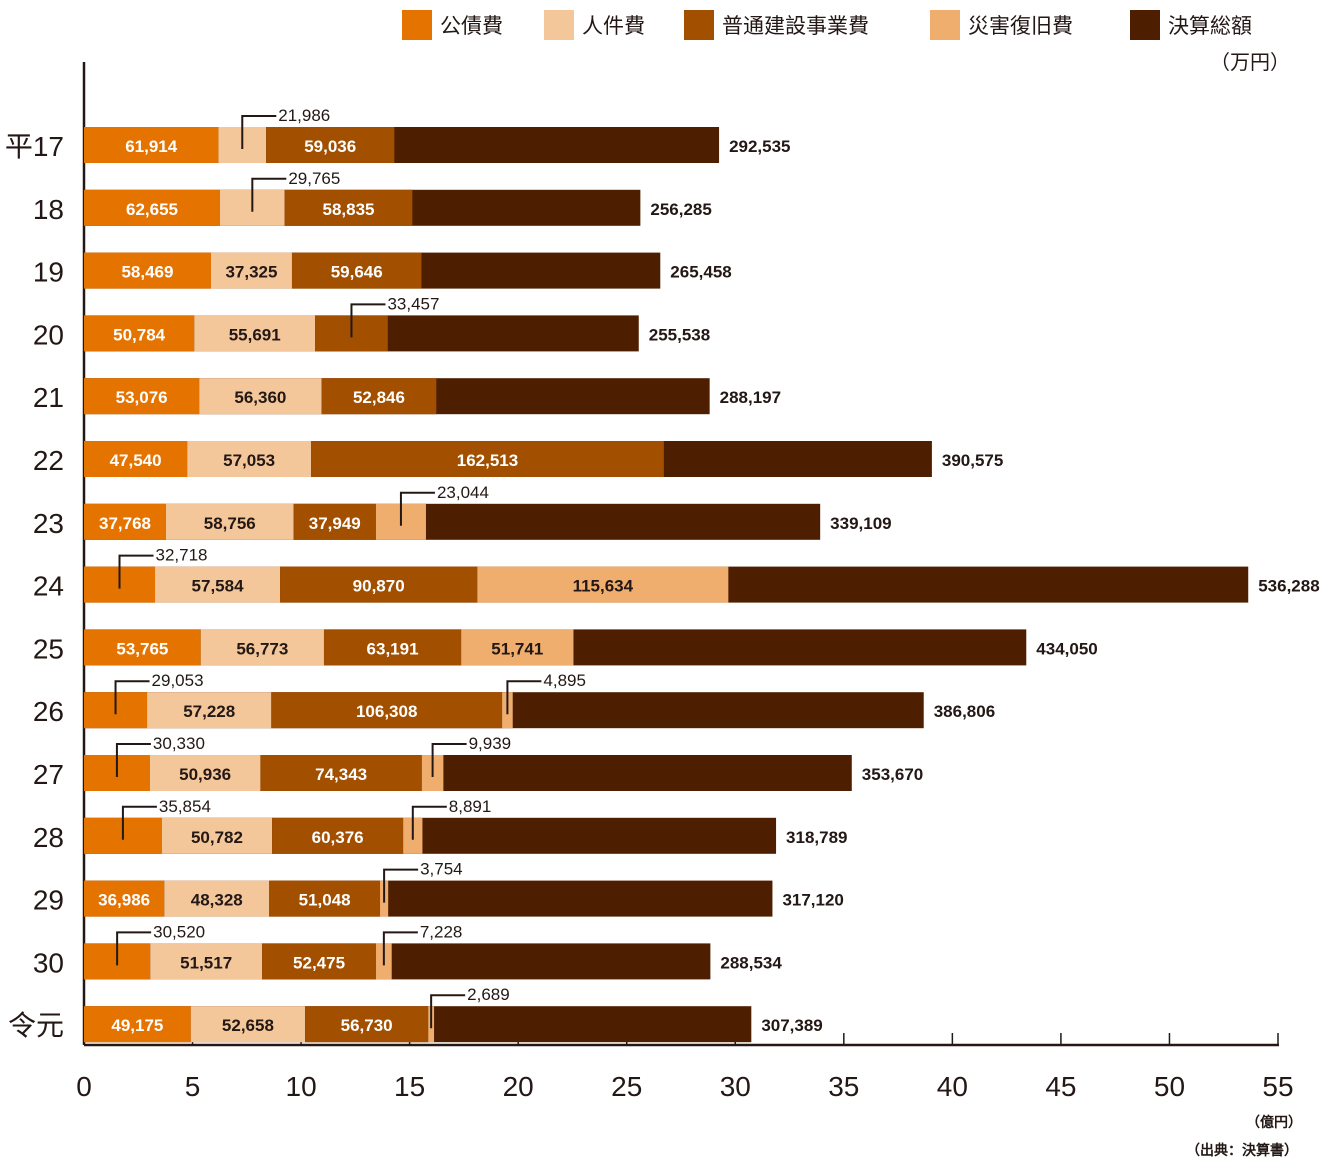 This screenshot has height=1164, width=1328. I want to click on category-label: 19, so click(48, 272).